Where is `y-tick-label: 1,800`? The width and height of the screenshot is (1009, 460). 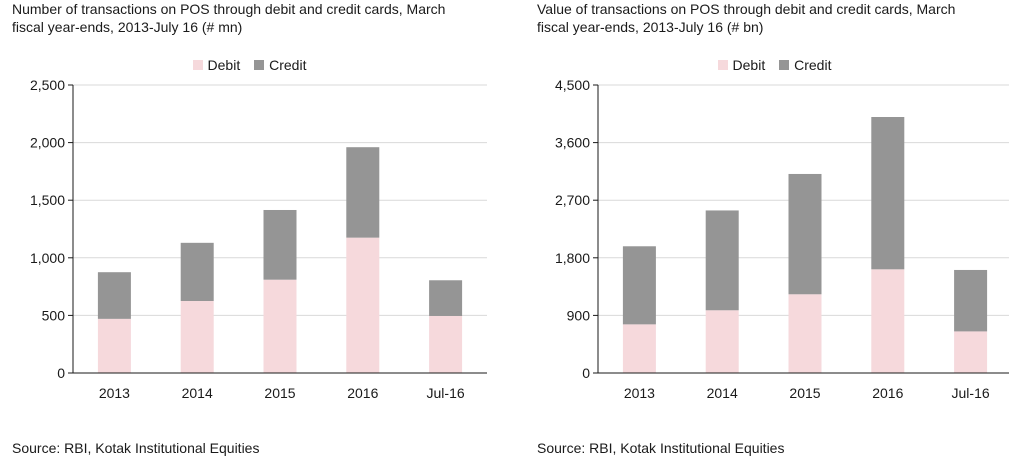 y-tick-label: 1,800 is located at coordinates (572, 258).